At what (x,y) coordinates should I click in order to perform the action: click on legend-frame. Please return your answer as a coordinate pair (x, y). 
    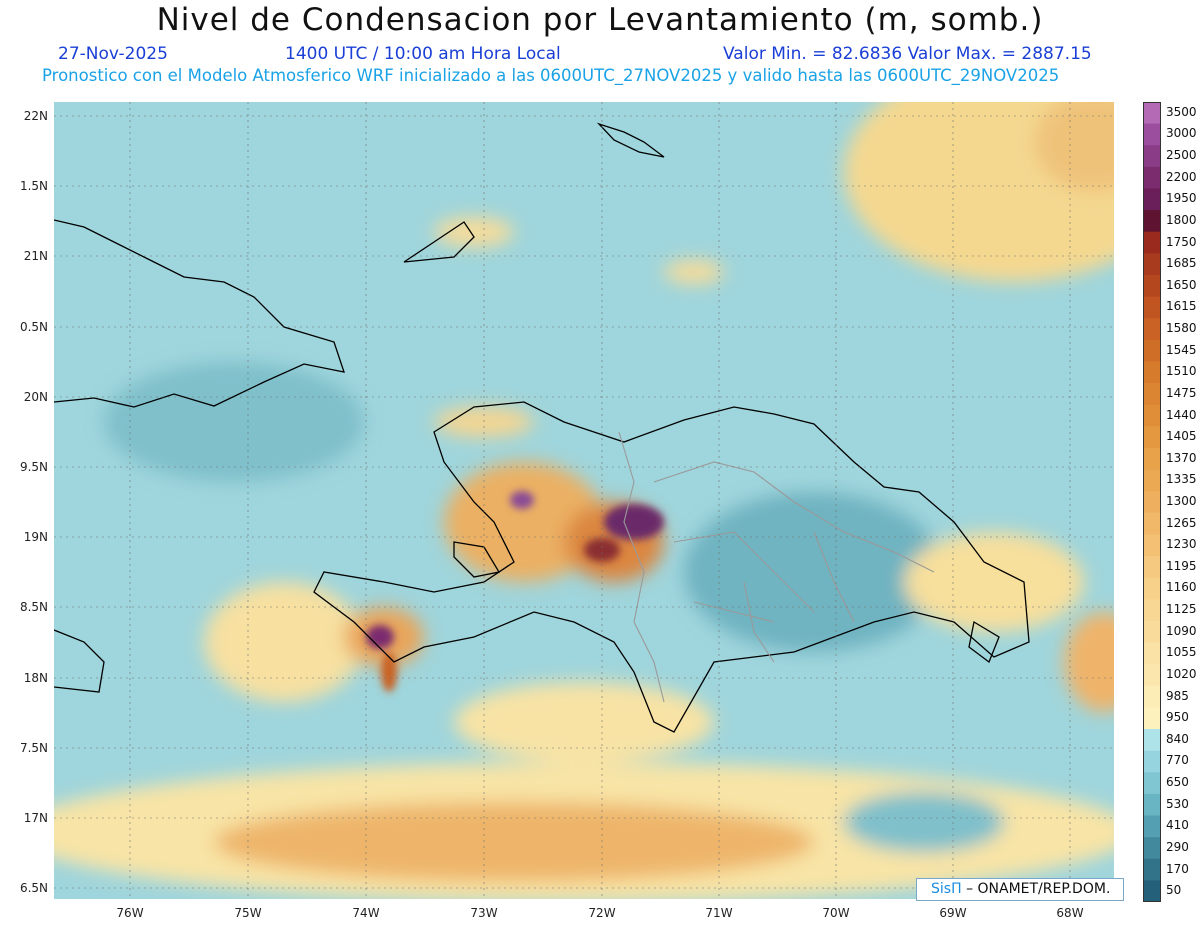
    Looking at the image, I should click on (1152, 502).